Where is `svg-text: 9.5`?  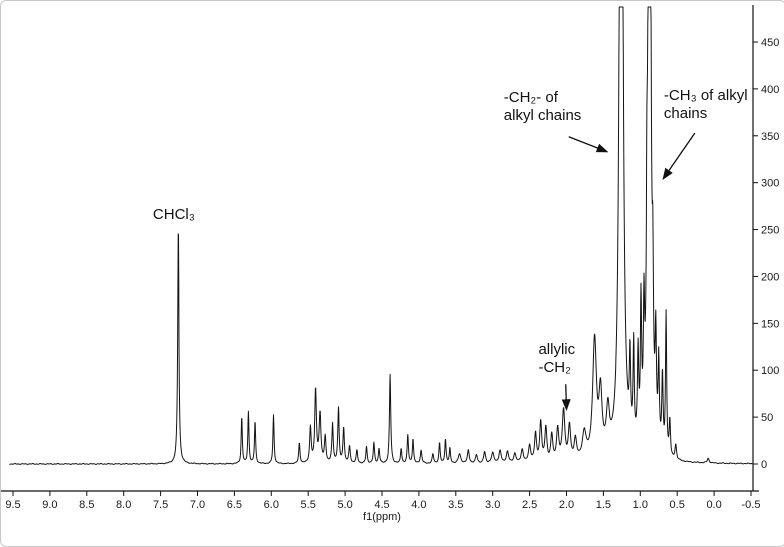 svg-text: 9.5 is located at coordinates (12, 505).